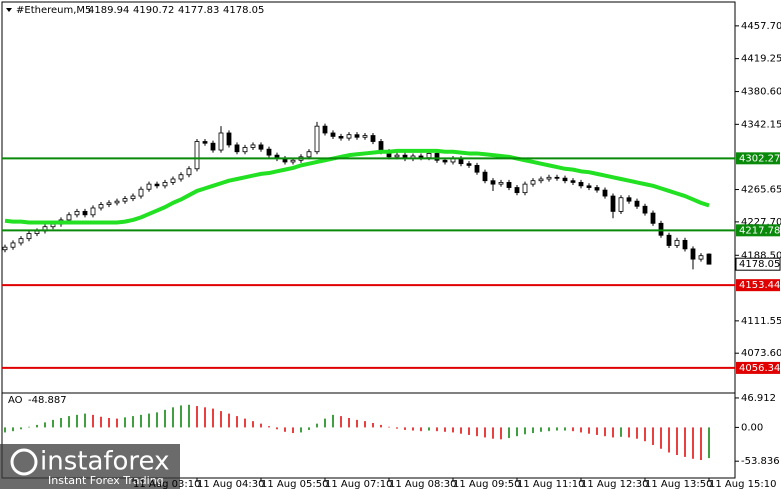  What do you see at coordinates (243, 10) in the screenshot?
I see `header-close: 4178.05` at bounding box center [243, 10].